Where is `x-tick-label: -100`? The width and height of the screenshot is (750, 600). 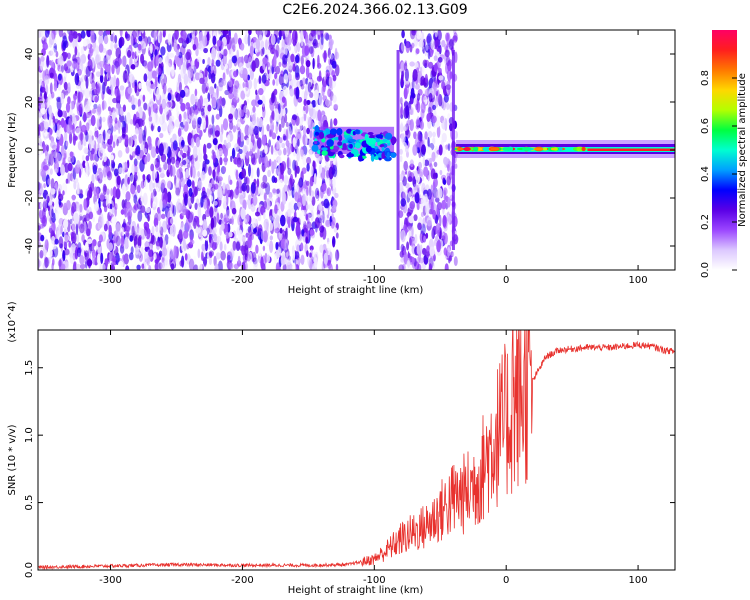 x-tick-label: -100 is located at coordinates (374, 580).